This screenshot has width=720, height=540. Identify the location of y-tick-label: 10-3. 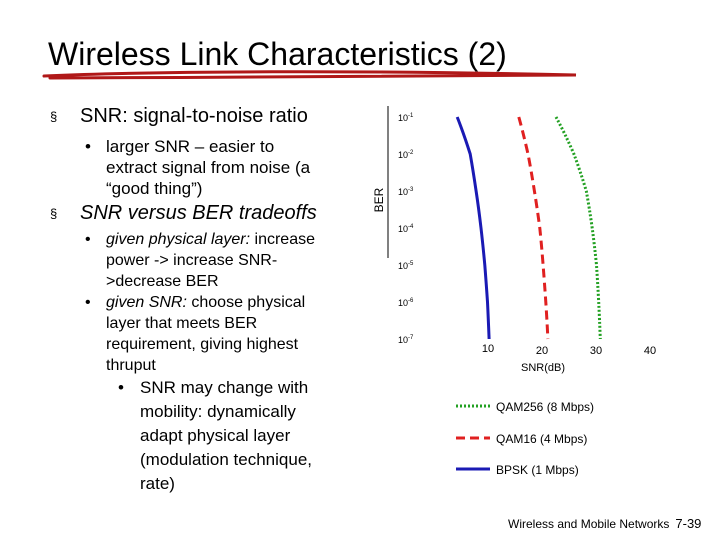
(406, 192).